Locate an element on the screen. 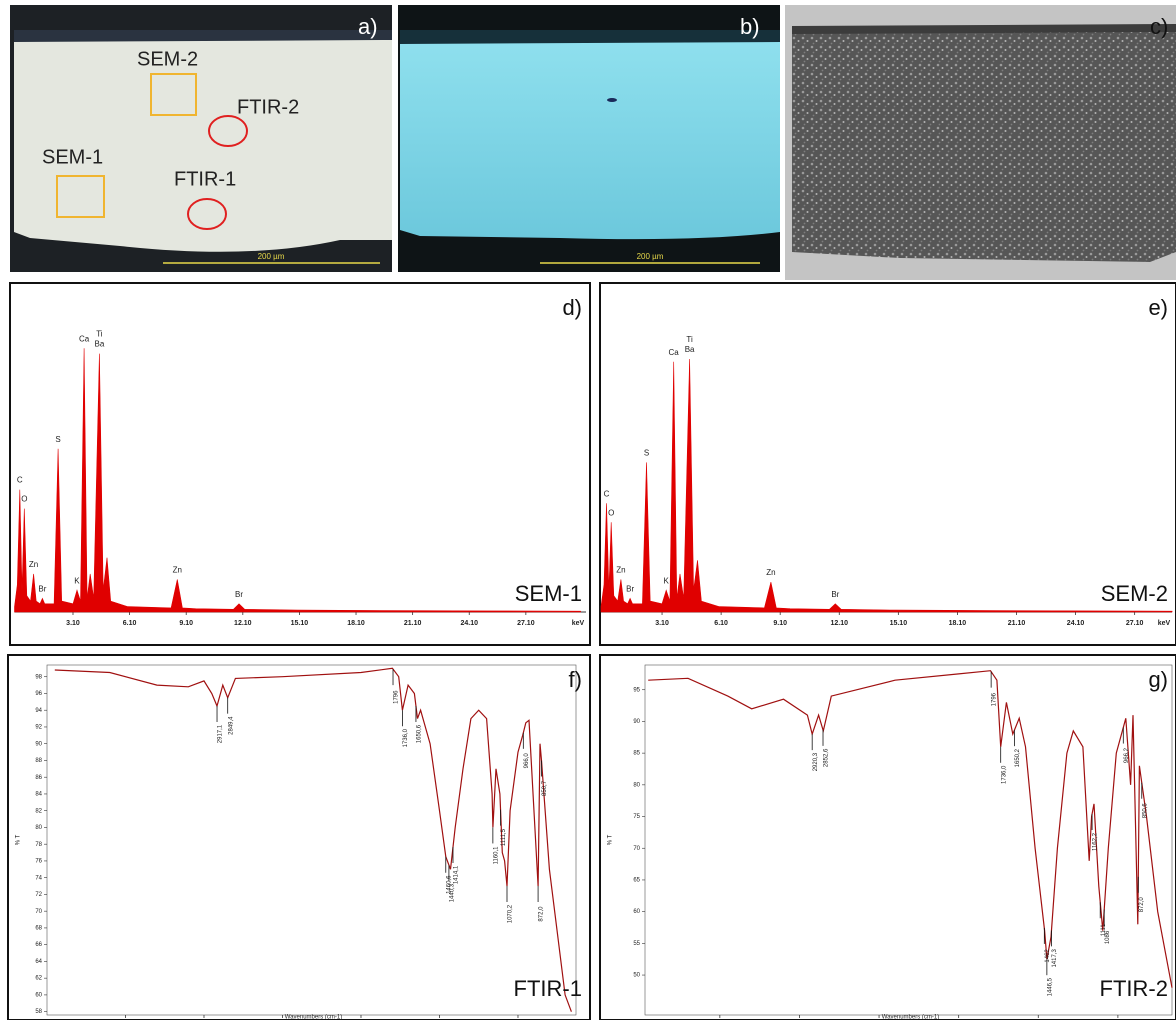 This screenshot has width=1176, height=1020. y-tick-label: 66 is located at coordinates (38, 945).